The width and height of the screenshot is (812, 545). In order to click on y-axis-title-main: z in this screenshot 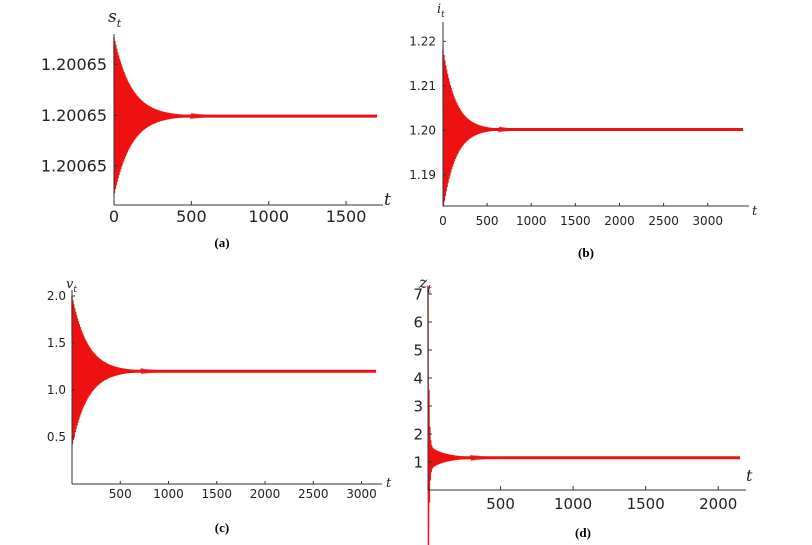, I will do `click(423, 282)`.